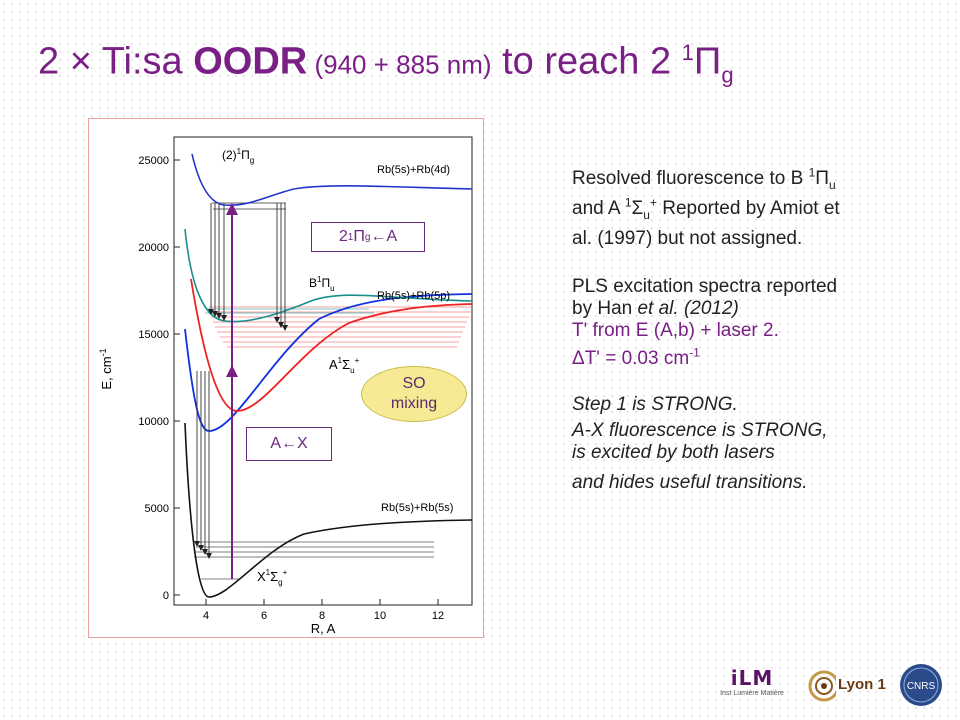 The height and width of the screenshot is (720, 960). I want to click on title-prefix: 2 × Ti:sa, so click(116, 61).